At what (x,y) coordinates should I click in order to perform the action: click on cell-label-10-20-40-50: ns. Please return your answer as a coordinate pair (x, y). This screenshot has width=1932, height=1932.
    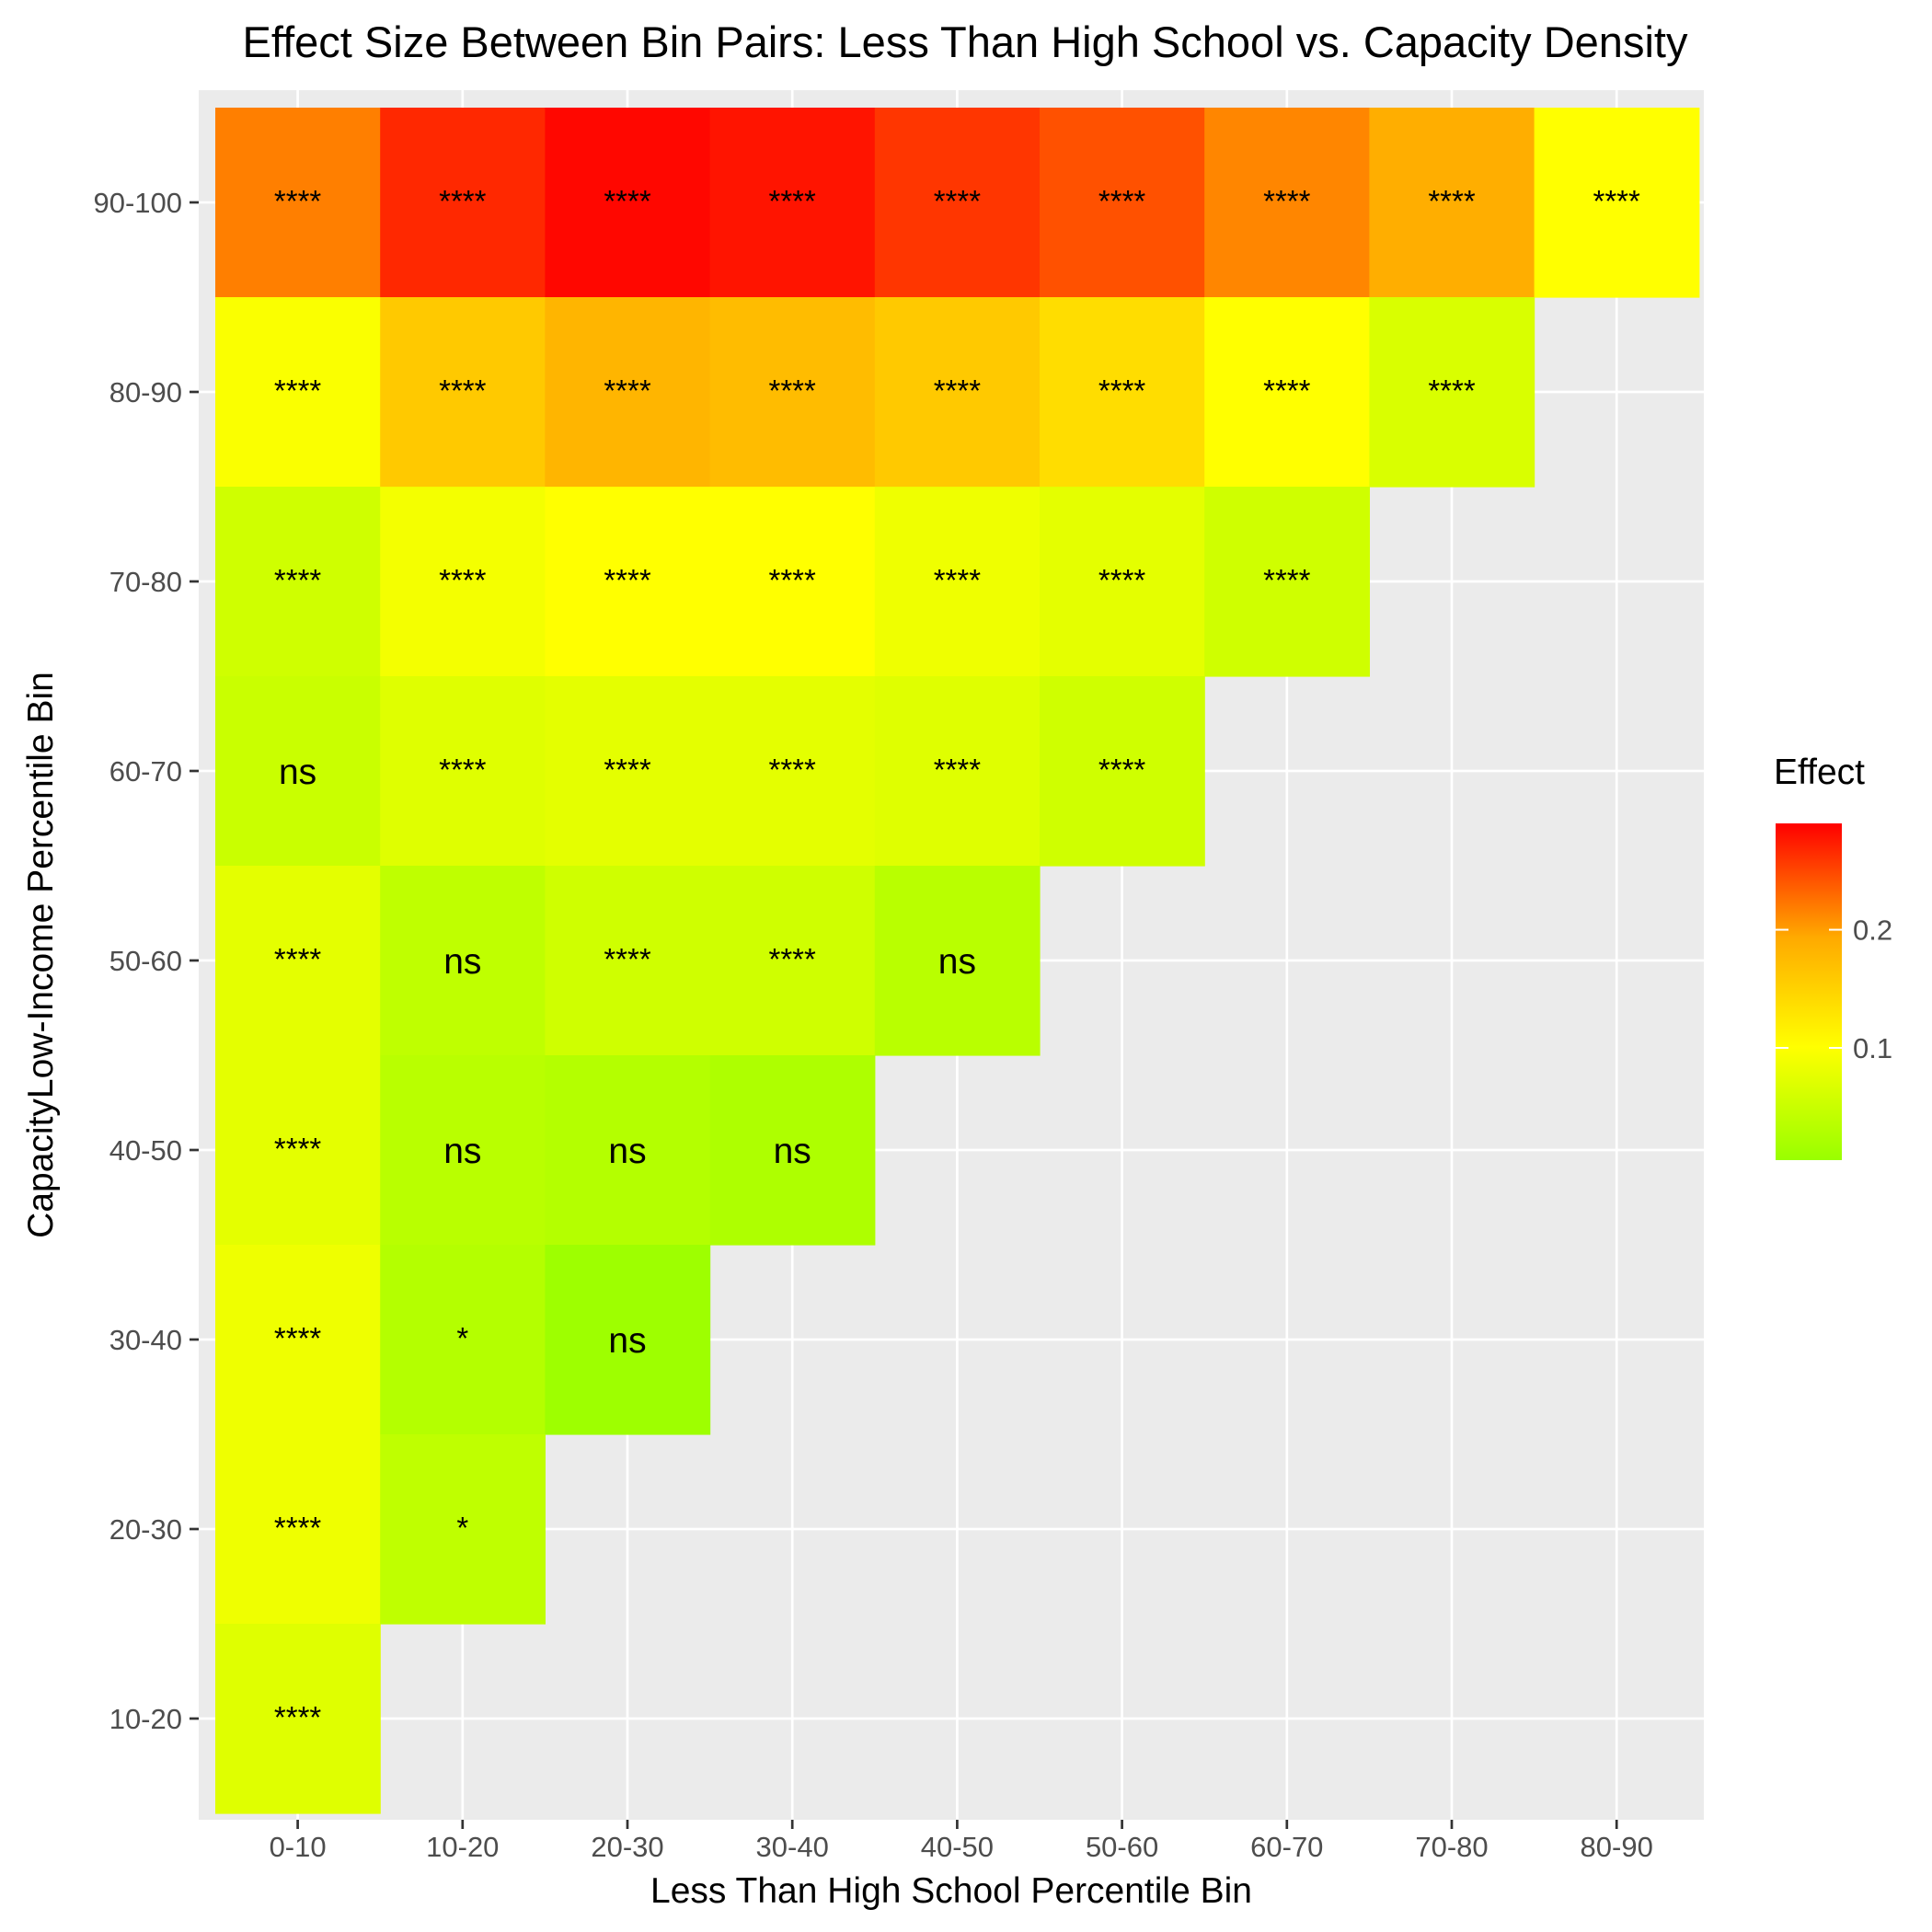
    Looking at the image, I should click on (462, 1151).